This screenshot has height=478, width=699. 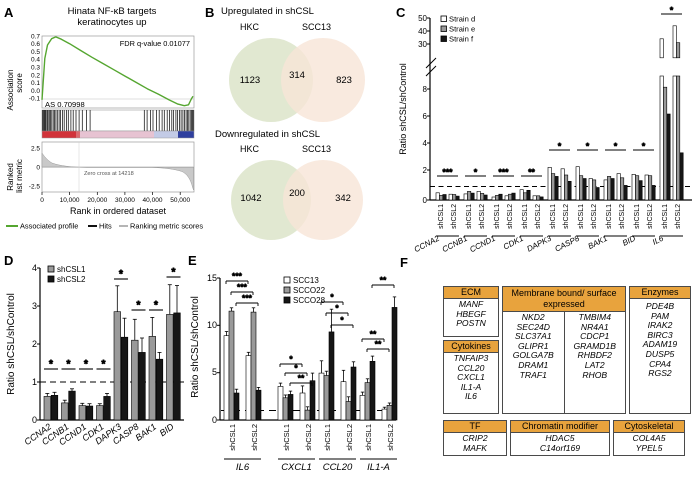 I want to click on svg-text: BID, so click(x=167, y=429).